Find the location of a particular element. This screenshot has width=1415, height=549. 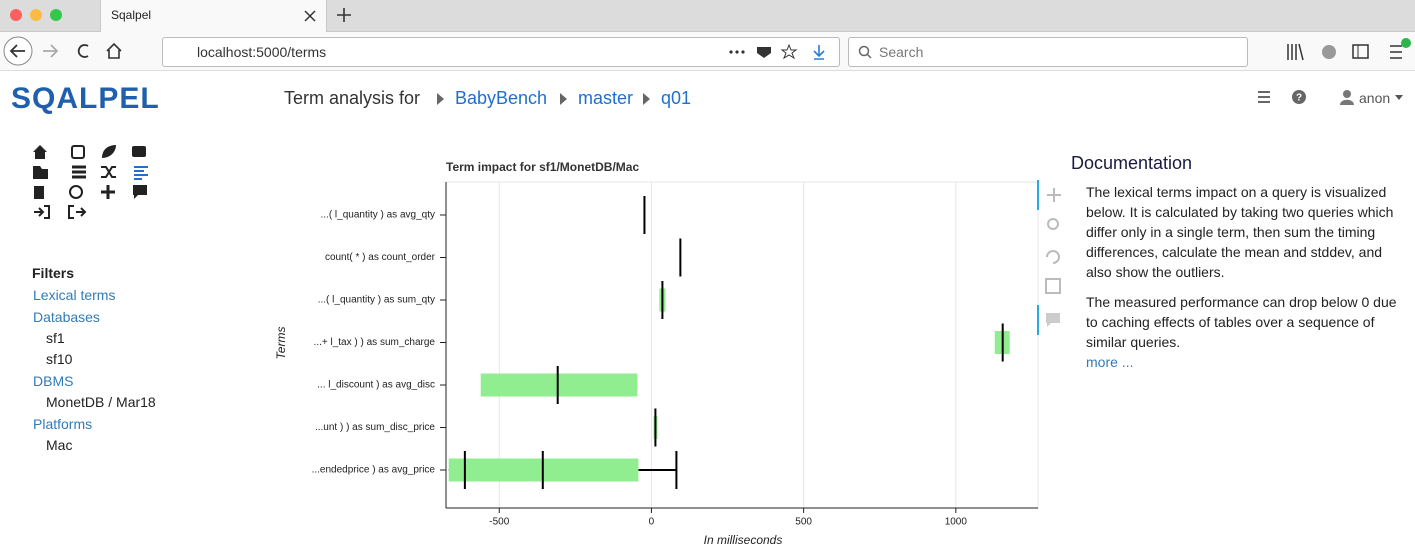

help is located at coordinates (1299, 97).